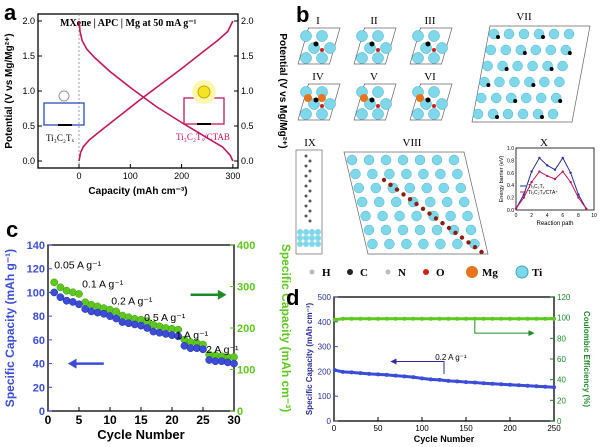  What do you see at coordinates (325, 371) in the screenshot?
I see `y-tick-label-d: 200` at bounding box center [325, 371].